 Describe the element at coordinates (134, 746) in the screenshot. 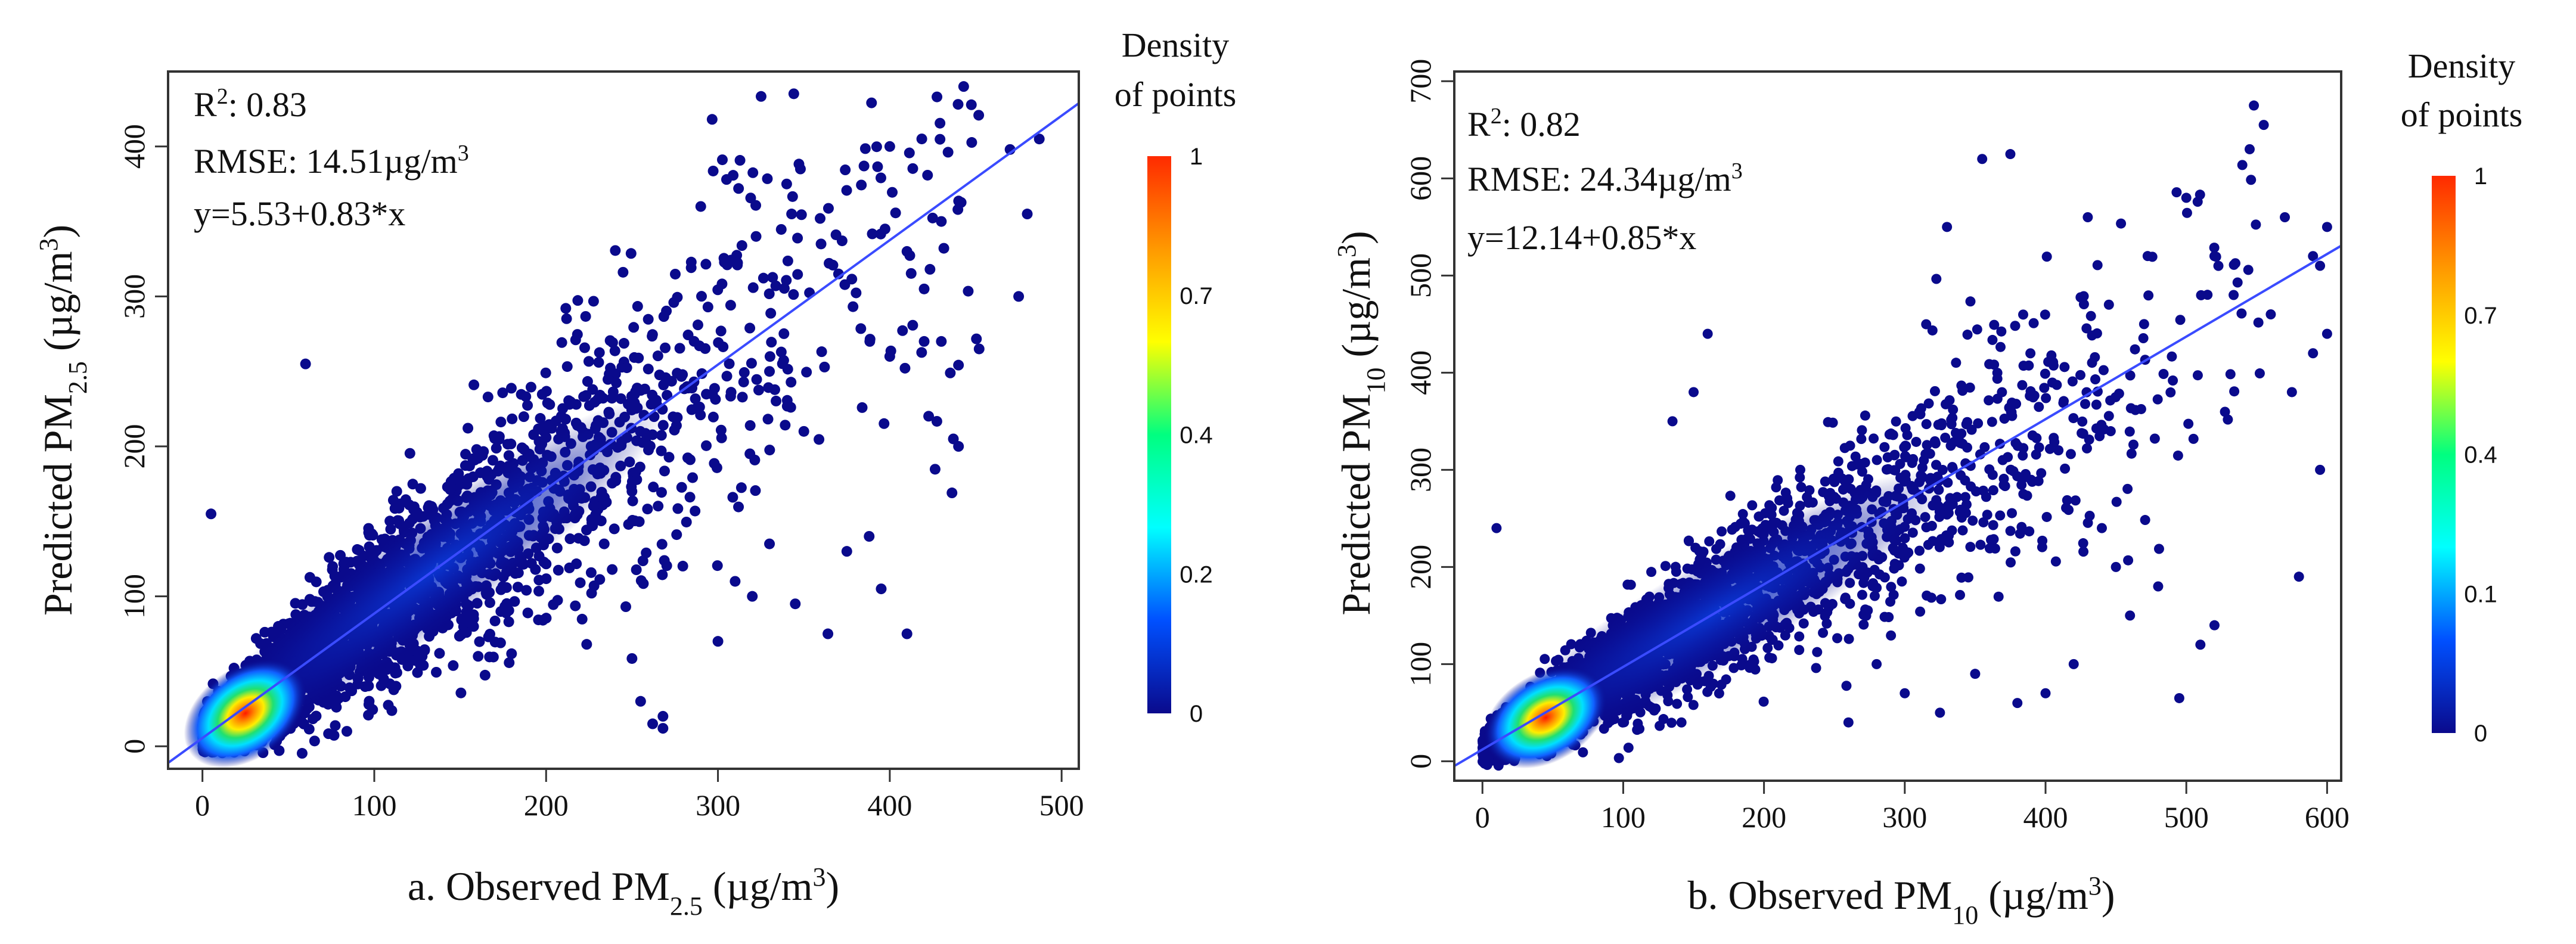

I see `y-tick-label: 0` at that location.